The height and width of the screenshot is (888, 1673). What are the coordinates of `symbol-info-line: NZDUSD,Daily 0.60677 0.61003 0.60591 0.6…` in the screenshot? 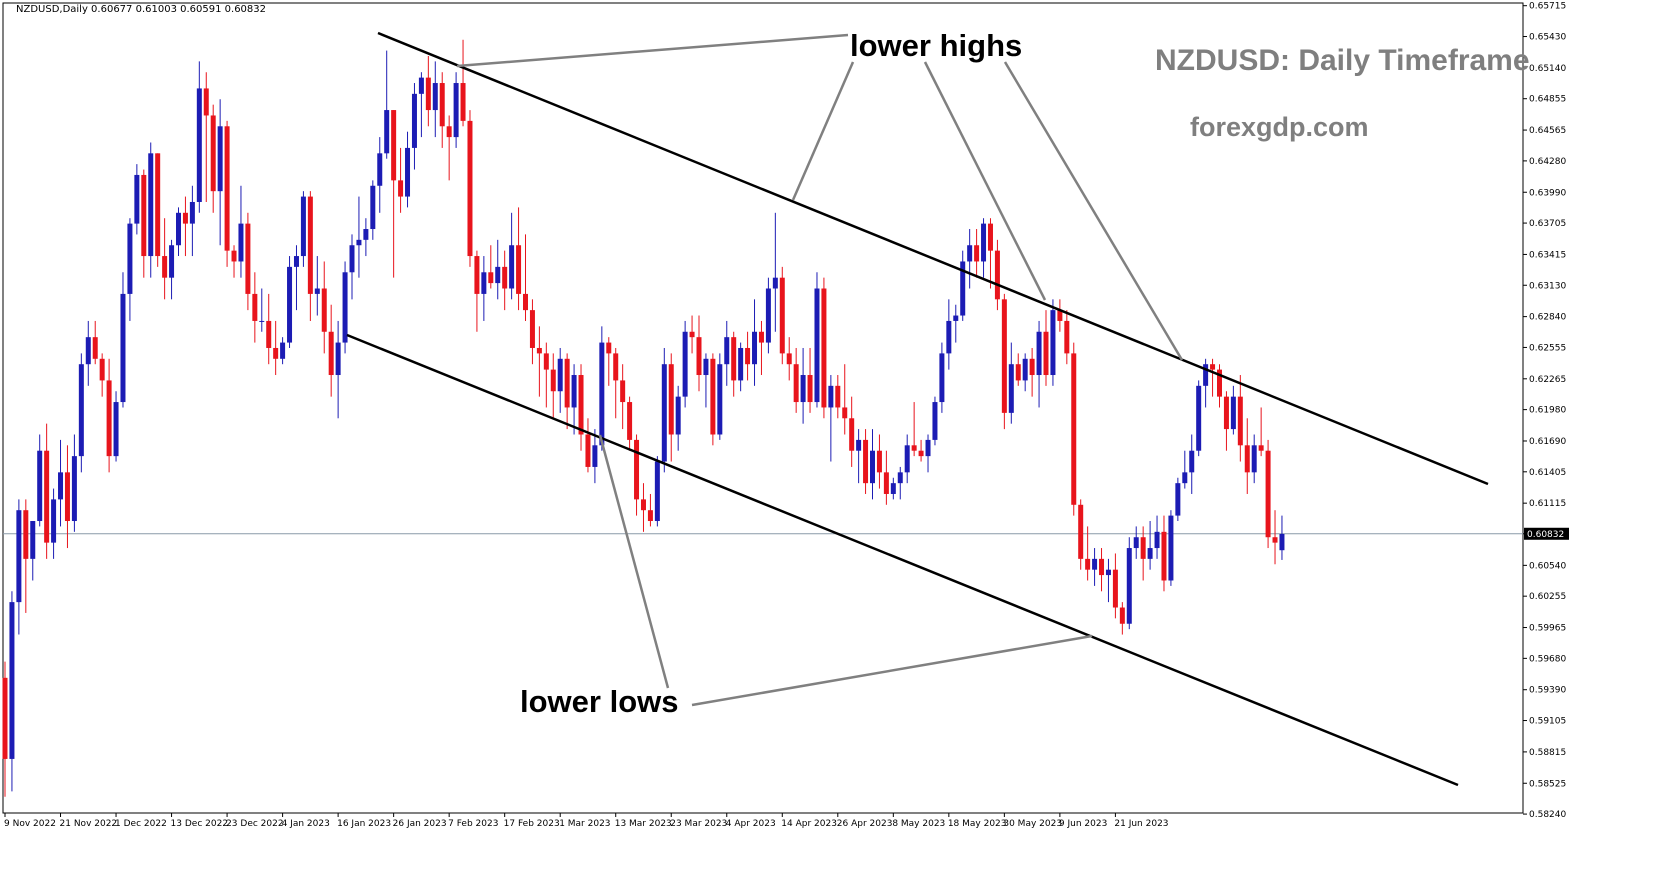 It's located at (141, 9).